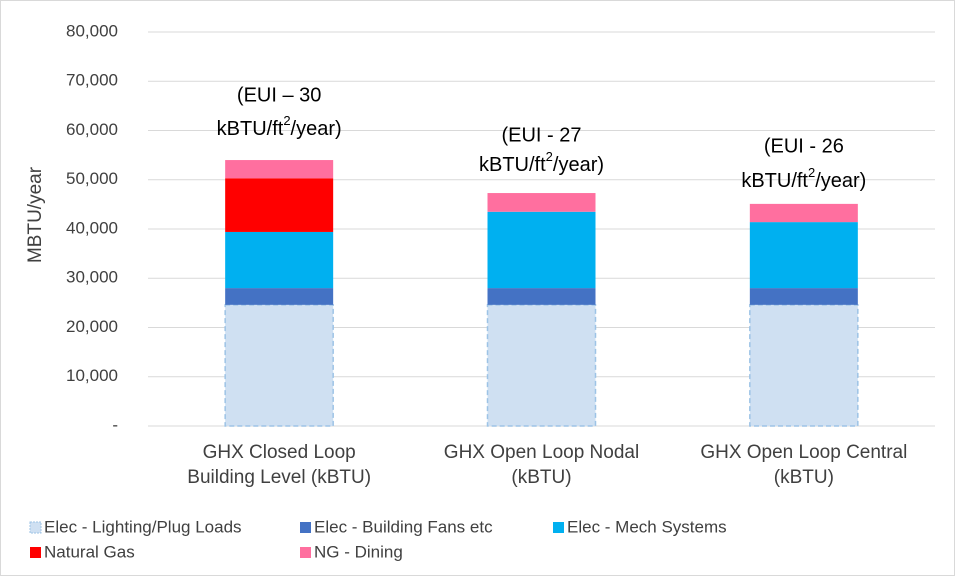 Image resolution: width=955 pixels, height=576 pixels. What do you see at coordinates (143, 526) in the screenshot?
I see `legend-label: Elec - Lighting/Plug Loads` at bounding box center [143, 526].